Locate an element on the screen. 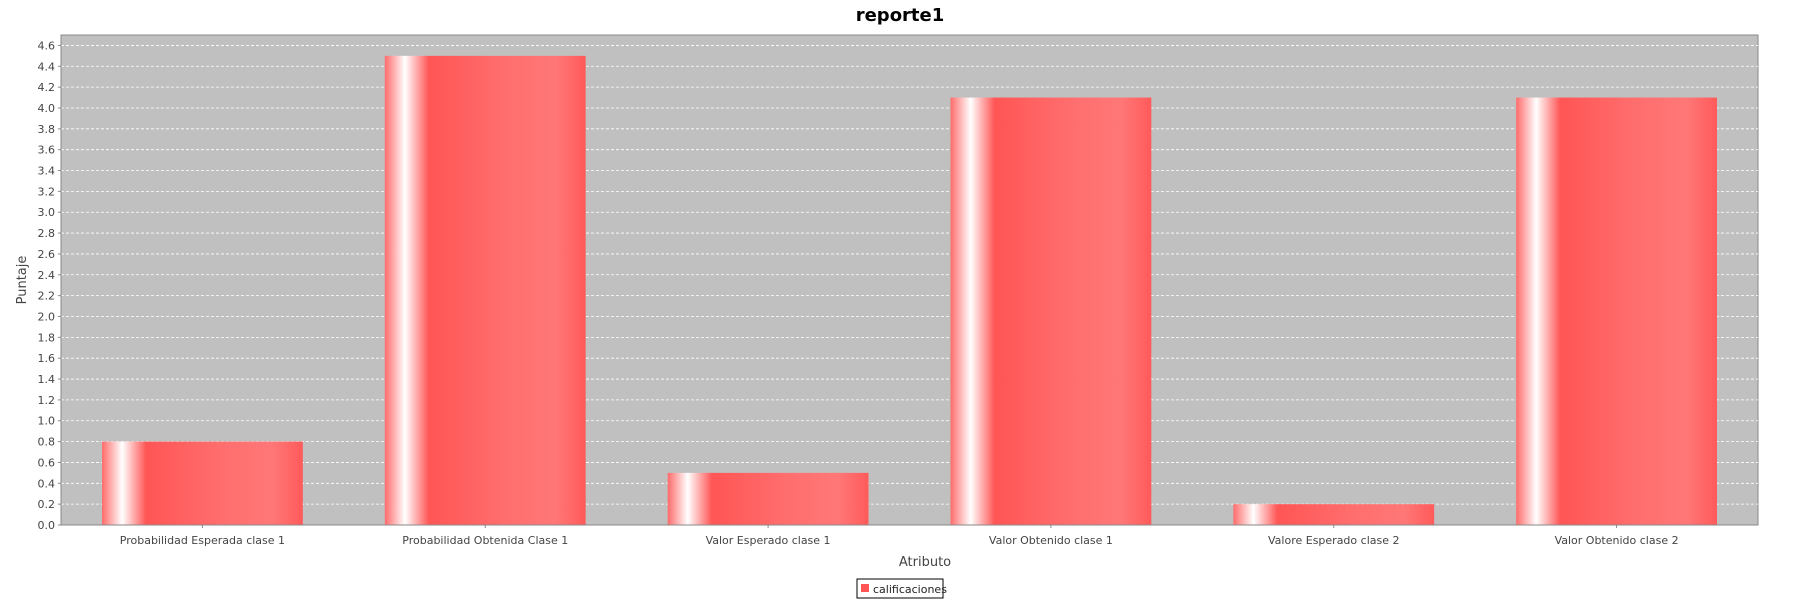 The width and height of the screenshot is (1800, 600). y-tick-label: 0.8 is located at coordinates (47, 442).